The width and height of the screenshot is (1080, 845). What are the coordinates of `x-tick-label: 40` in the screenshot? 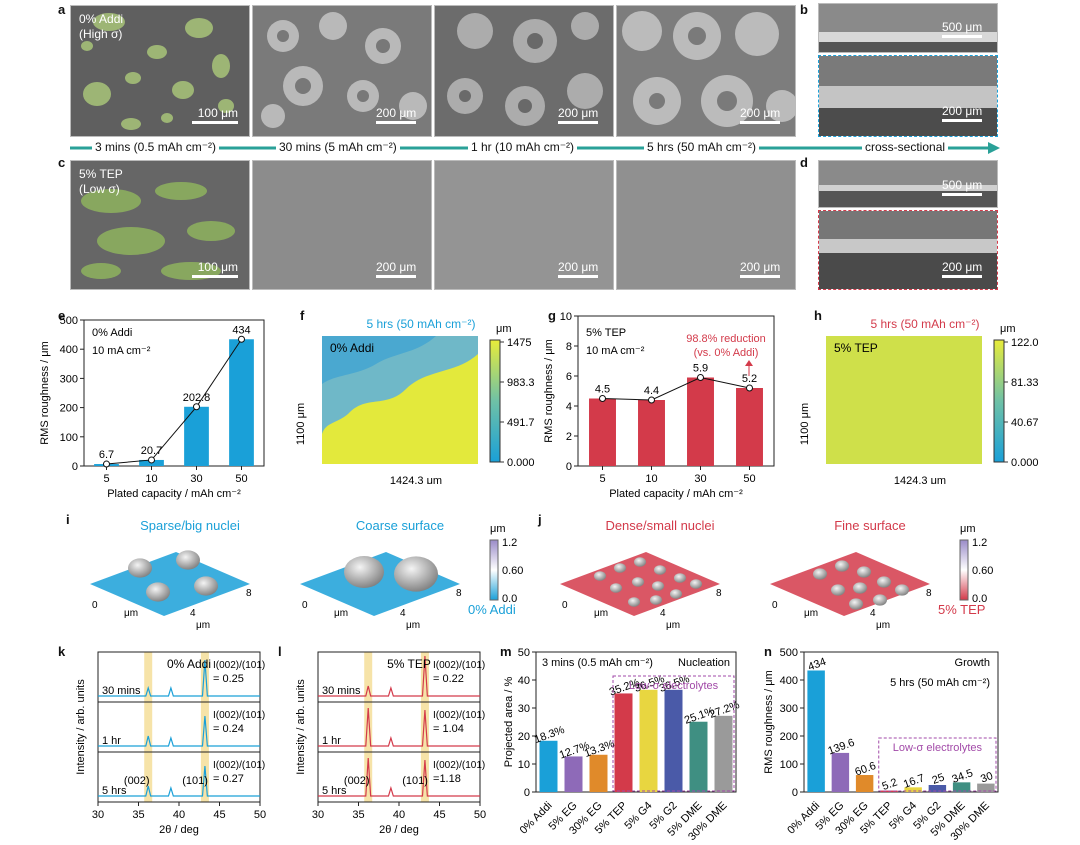 It's located at (179, 815).